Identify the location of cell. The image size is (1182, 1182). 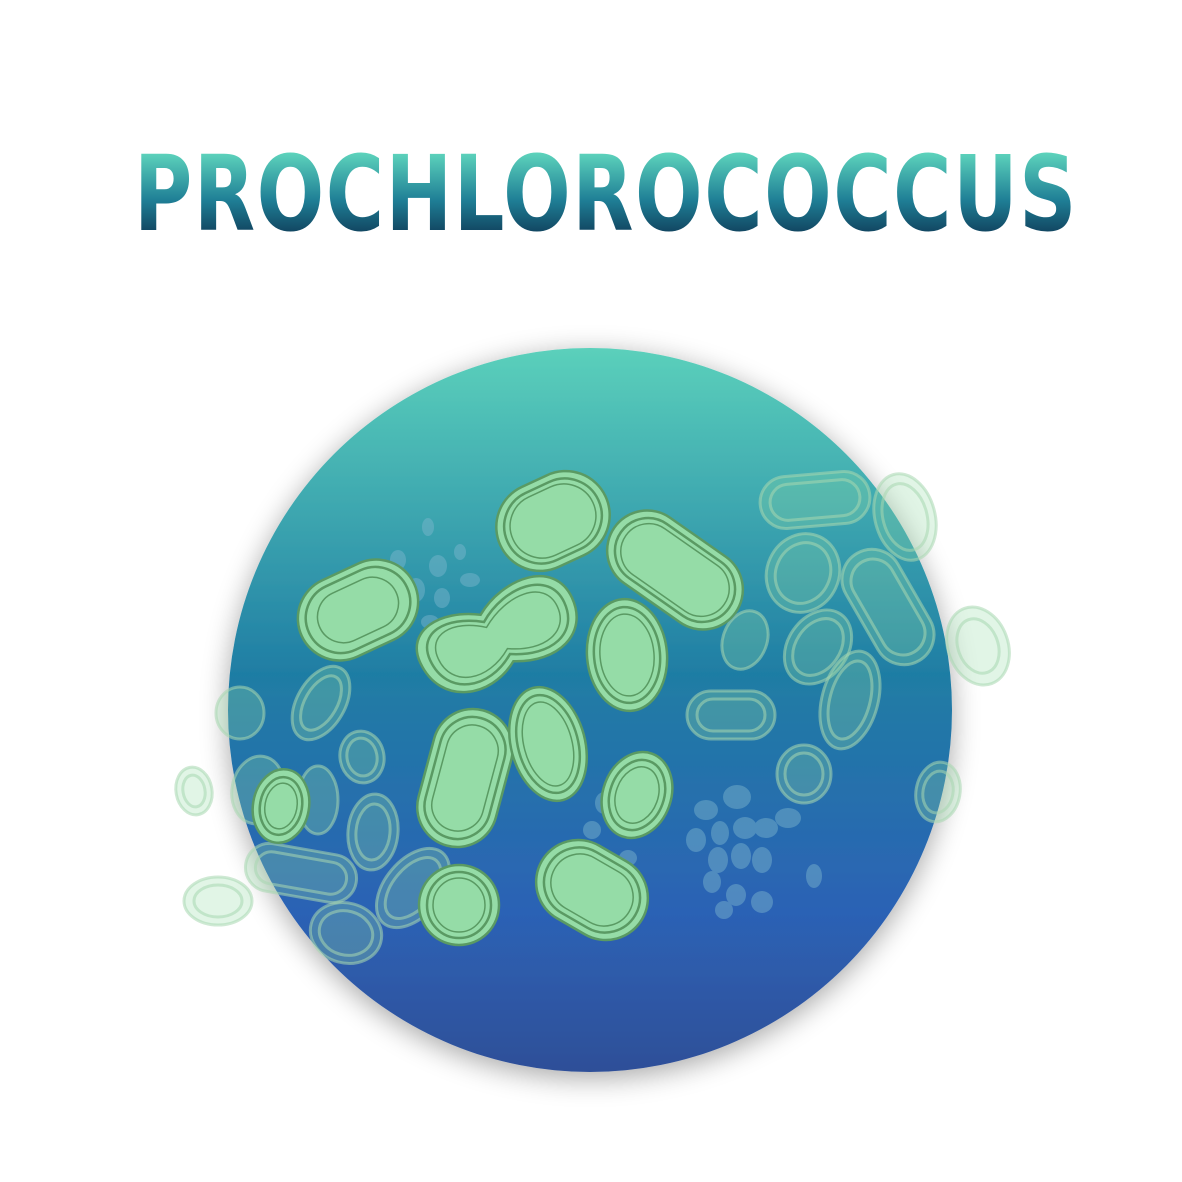
(459, 905).